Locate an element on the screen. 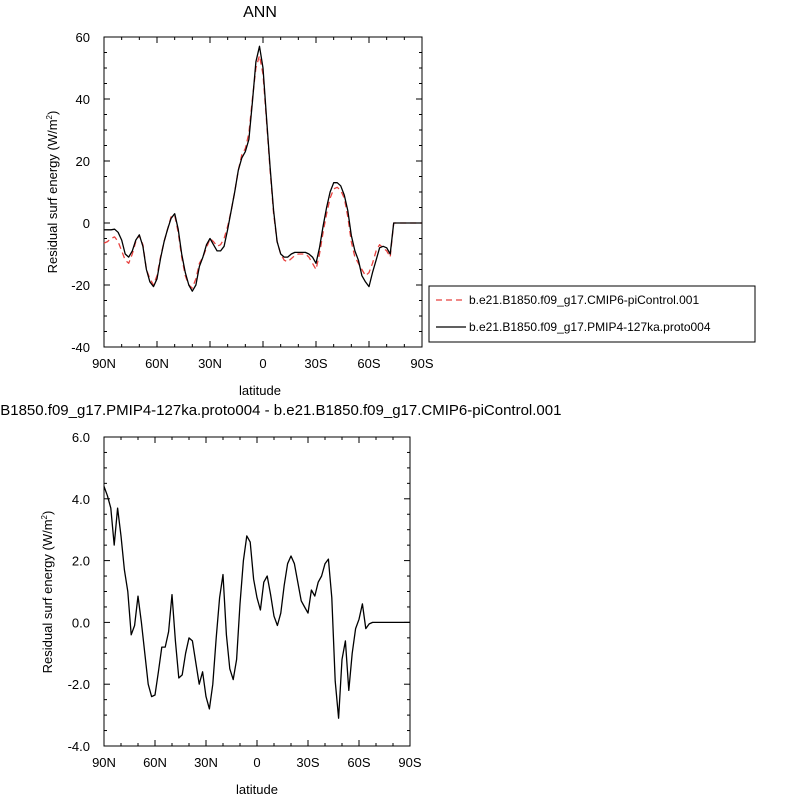 This screenshot has height=800, width=800. bottom-chart-ylabel-tail: ) is located at coordinates (47, 513).